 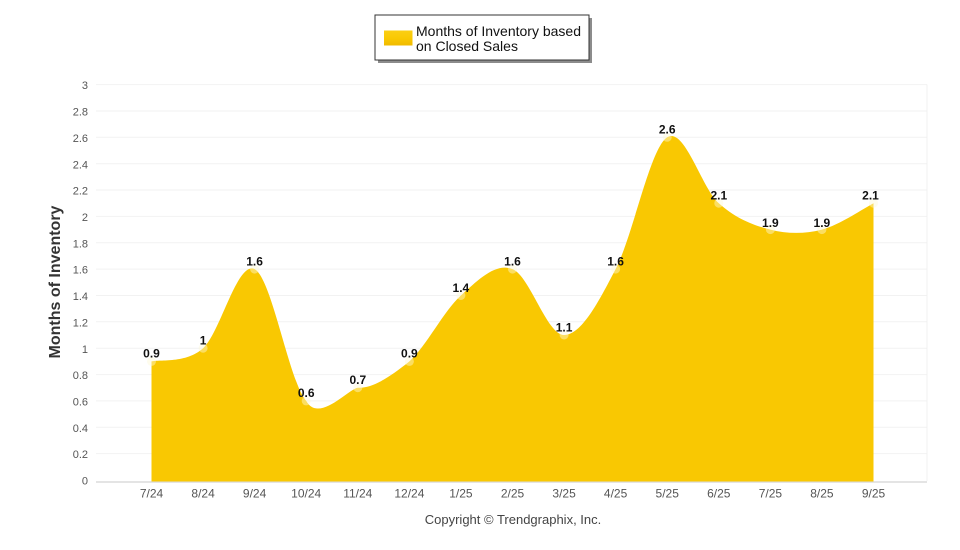 I want to click on svg-text: 2/25, so click(x=513, y=494).